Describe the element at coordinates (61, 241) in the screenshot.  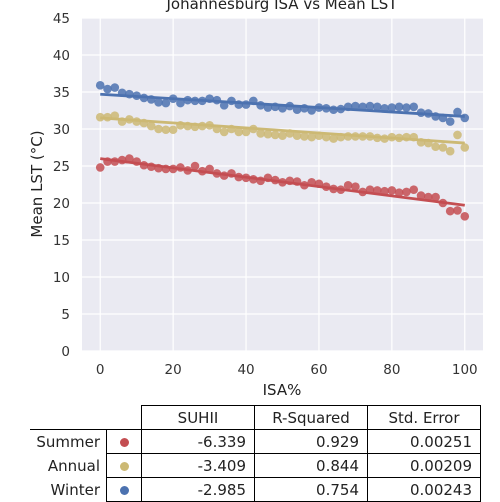
I see `y-tick-label: 15` at that location.